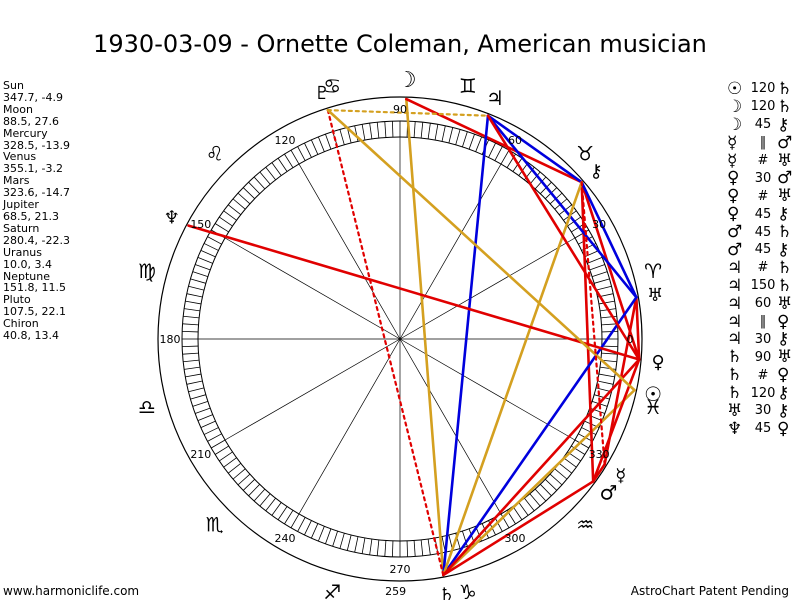 This screenshot has width=800, height=600. What do you see at coordinates (763, 89) in the screenshot?
I see `aspect-label: 120` at bounding box center [763, 89].